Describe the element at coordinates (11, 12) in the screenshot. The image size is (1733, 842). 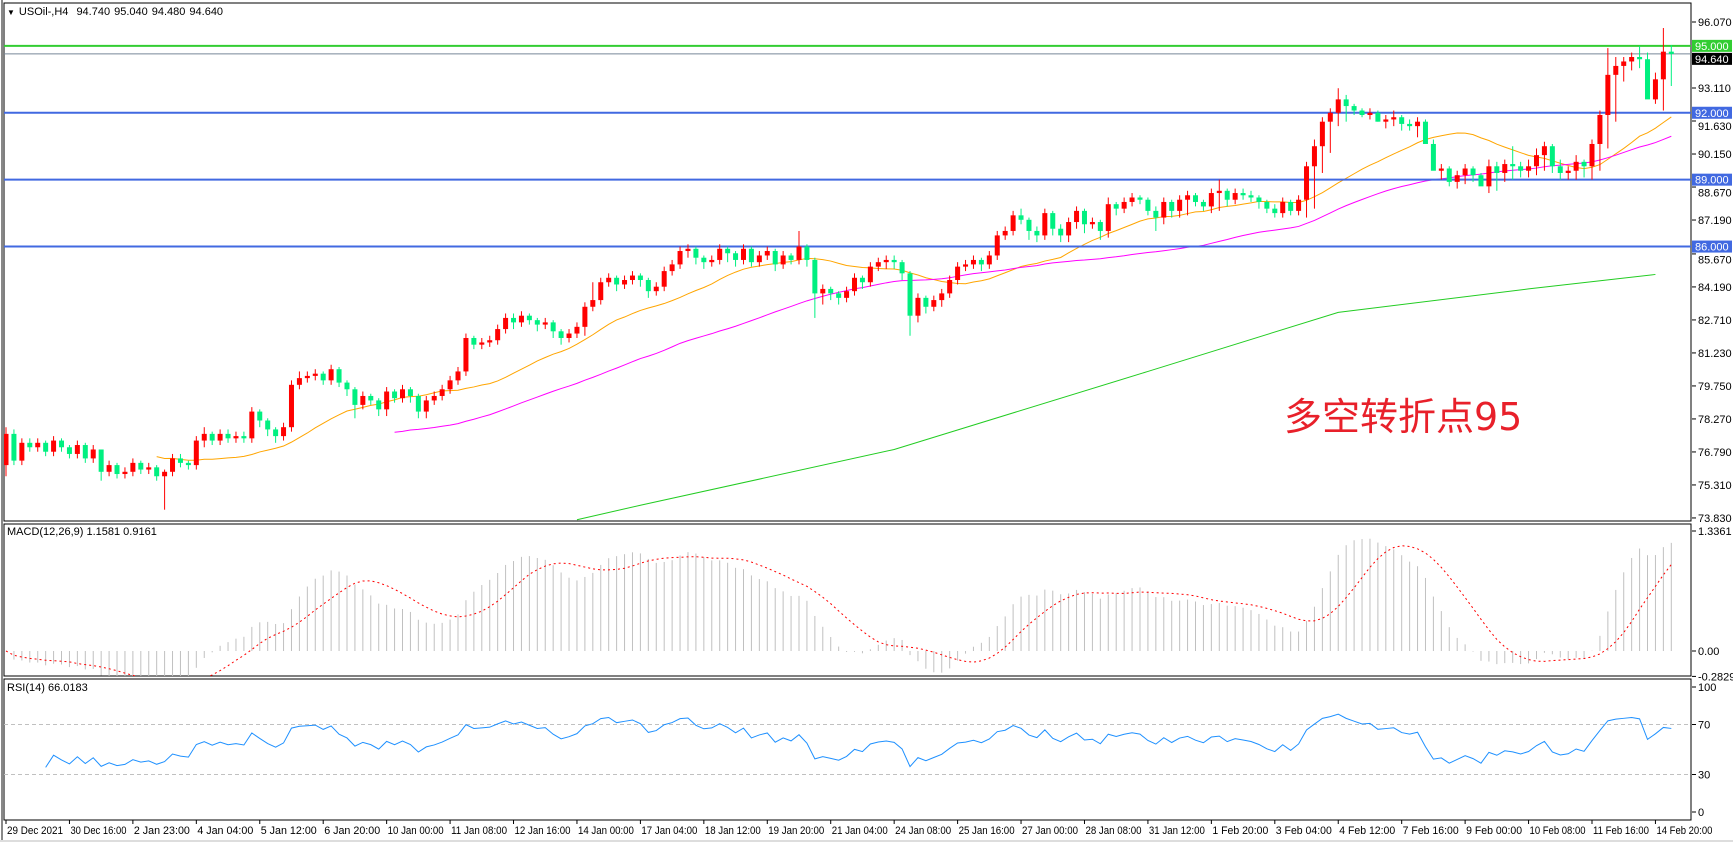
I see `triangle-down-icon: ▼` at that location.